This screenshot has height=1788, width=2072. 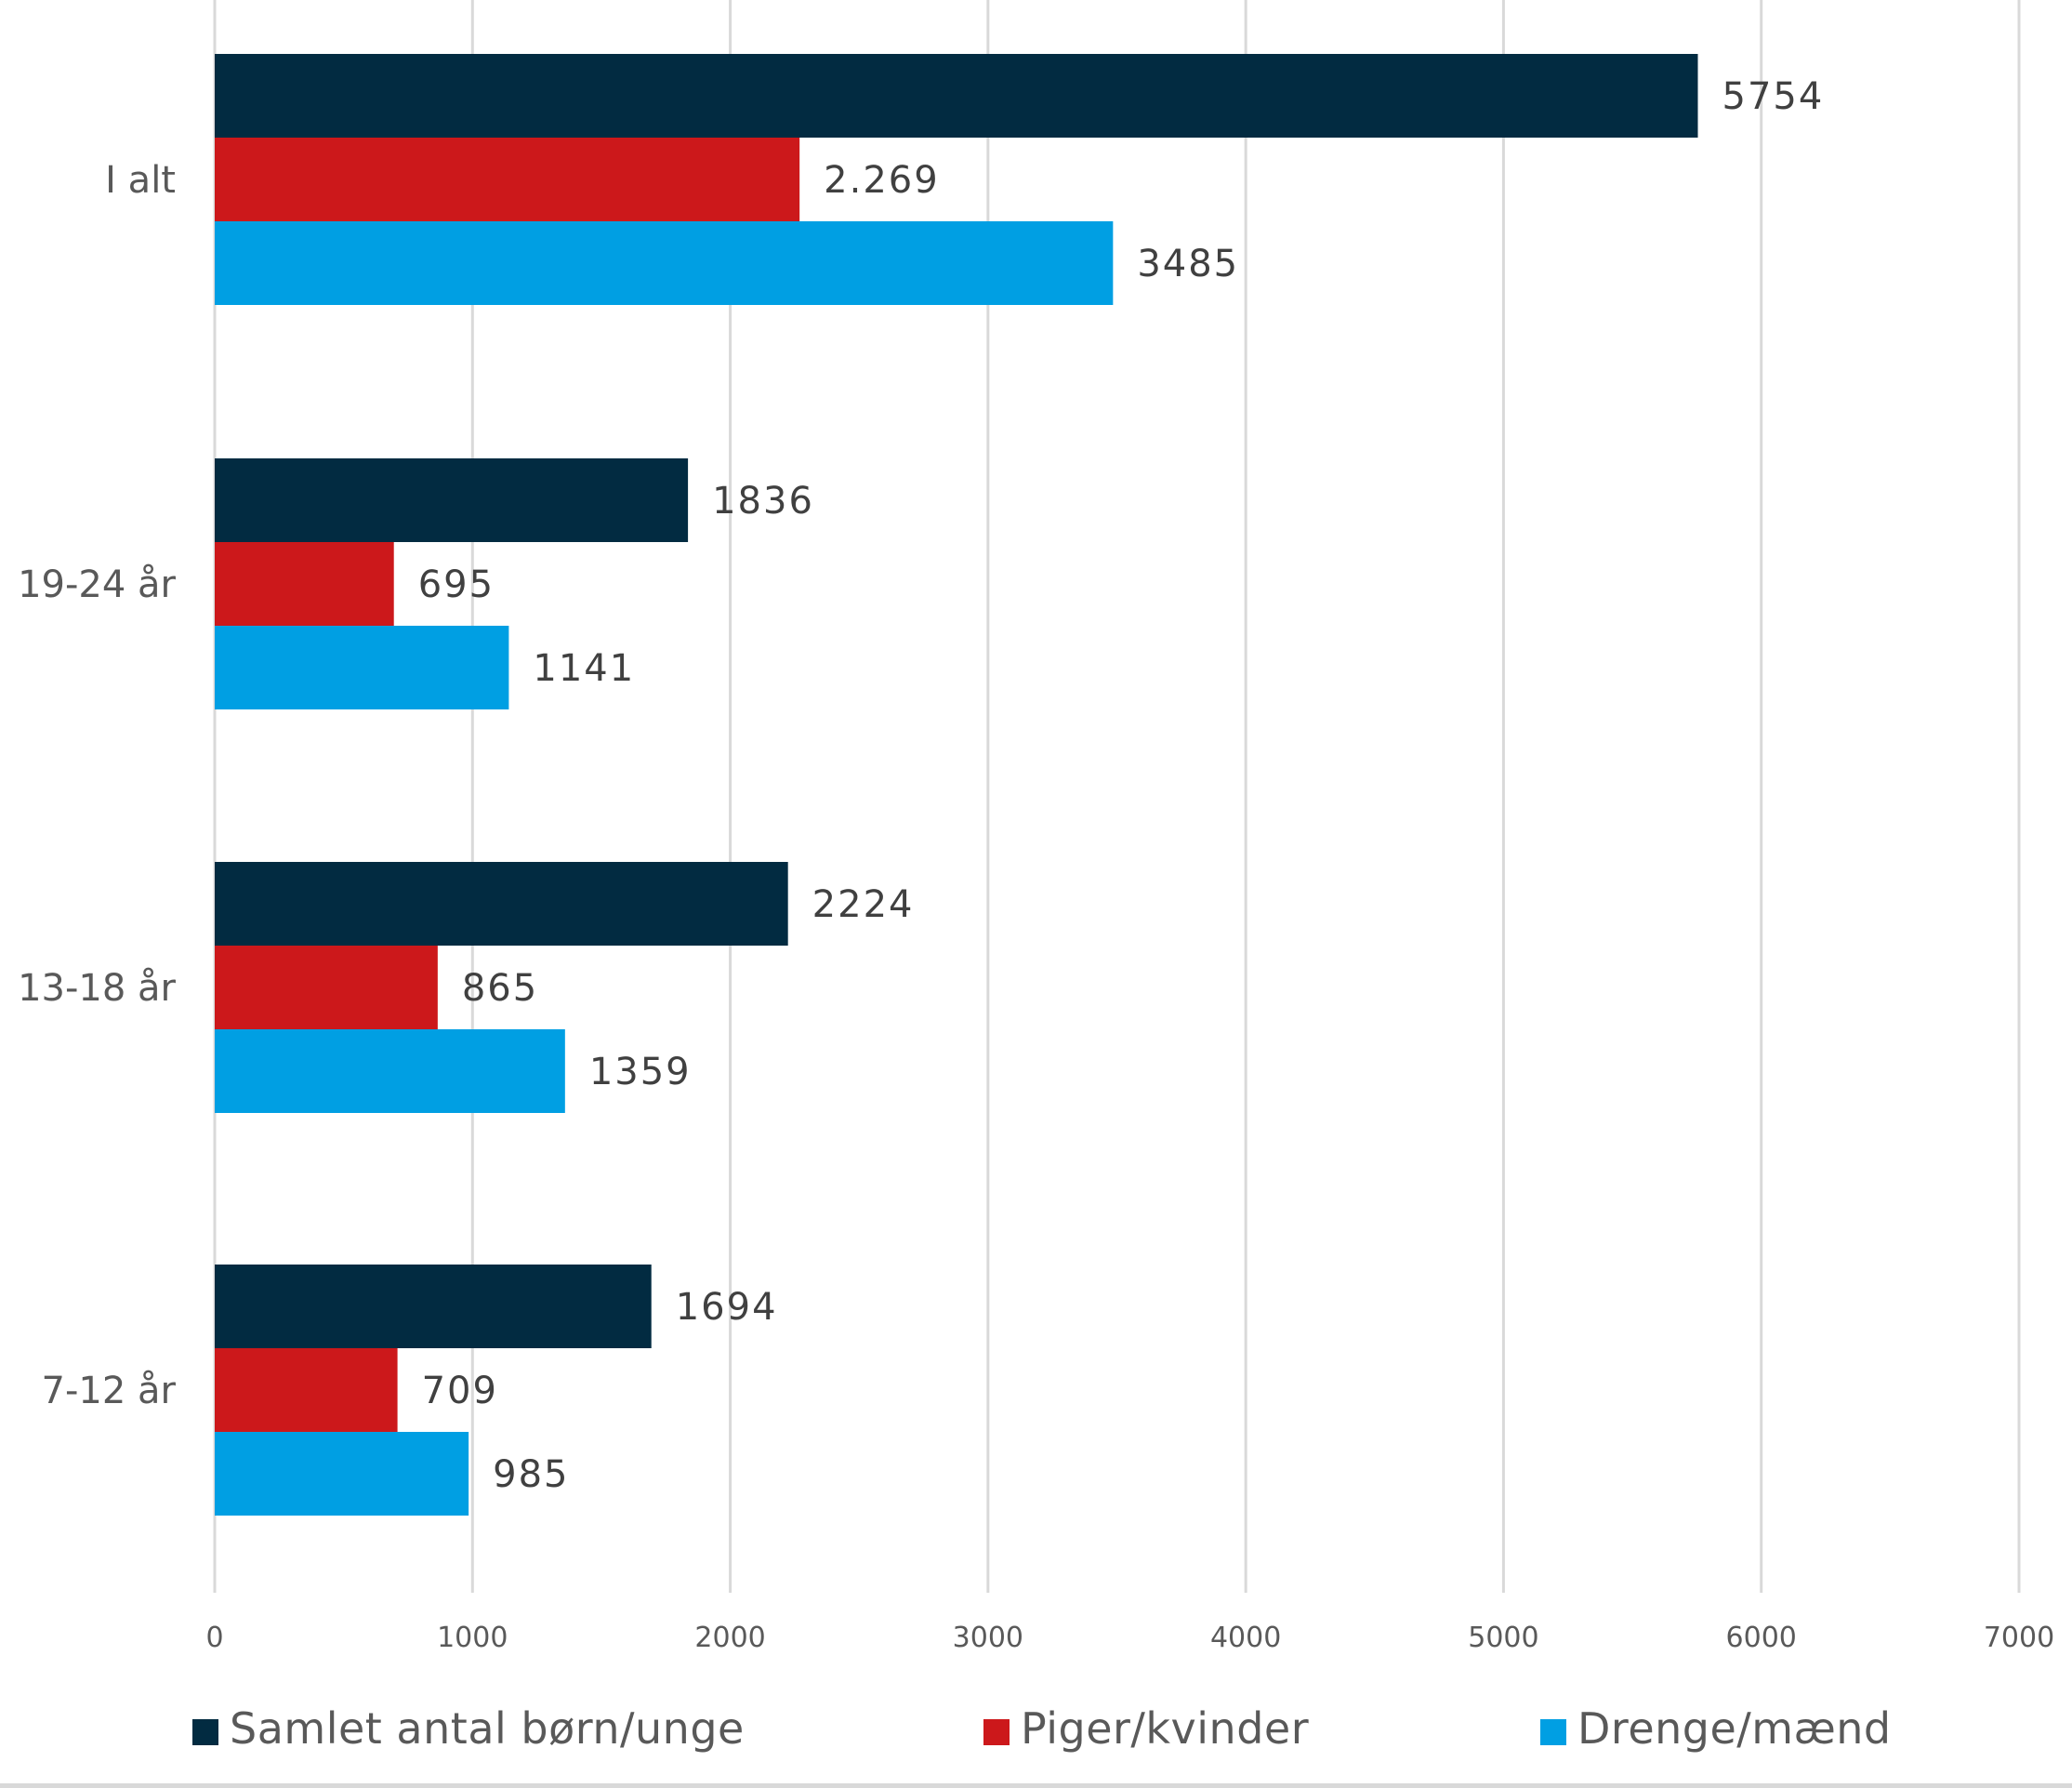 I want to click on x-tick-label: 4000, so click(x=1245, y=1638).